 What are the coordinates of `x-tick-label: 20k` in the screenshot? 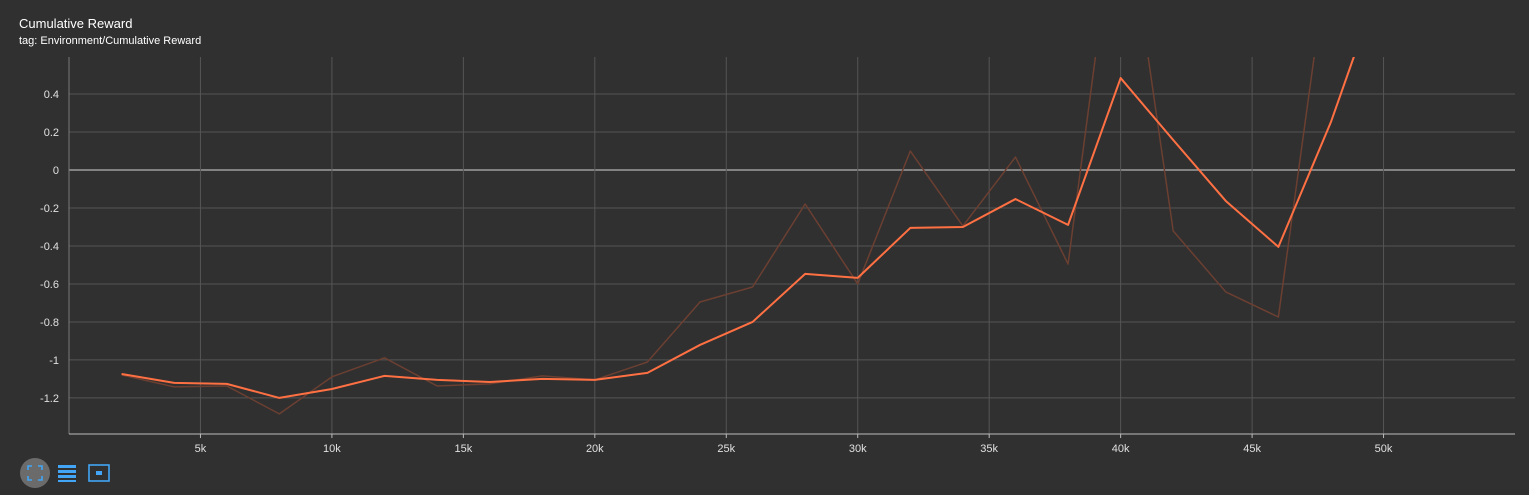 It's located at (595, 449).